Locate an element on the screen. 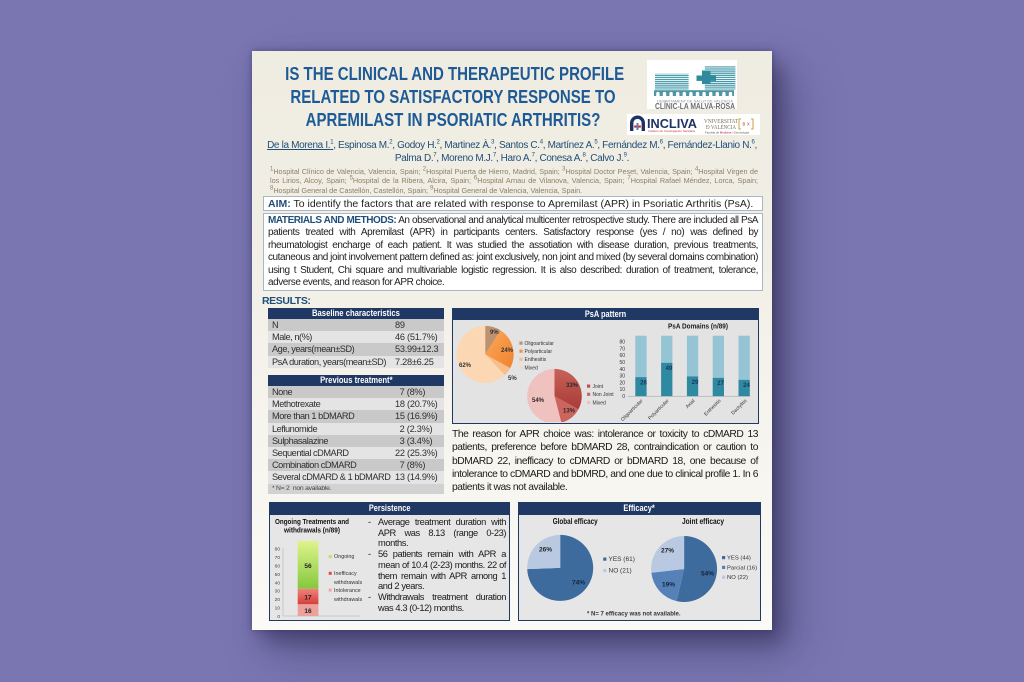 The image size is (1024, 682). svg-text: PsA Domains (n/89) is located at coordinates (698, 326).